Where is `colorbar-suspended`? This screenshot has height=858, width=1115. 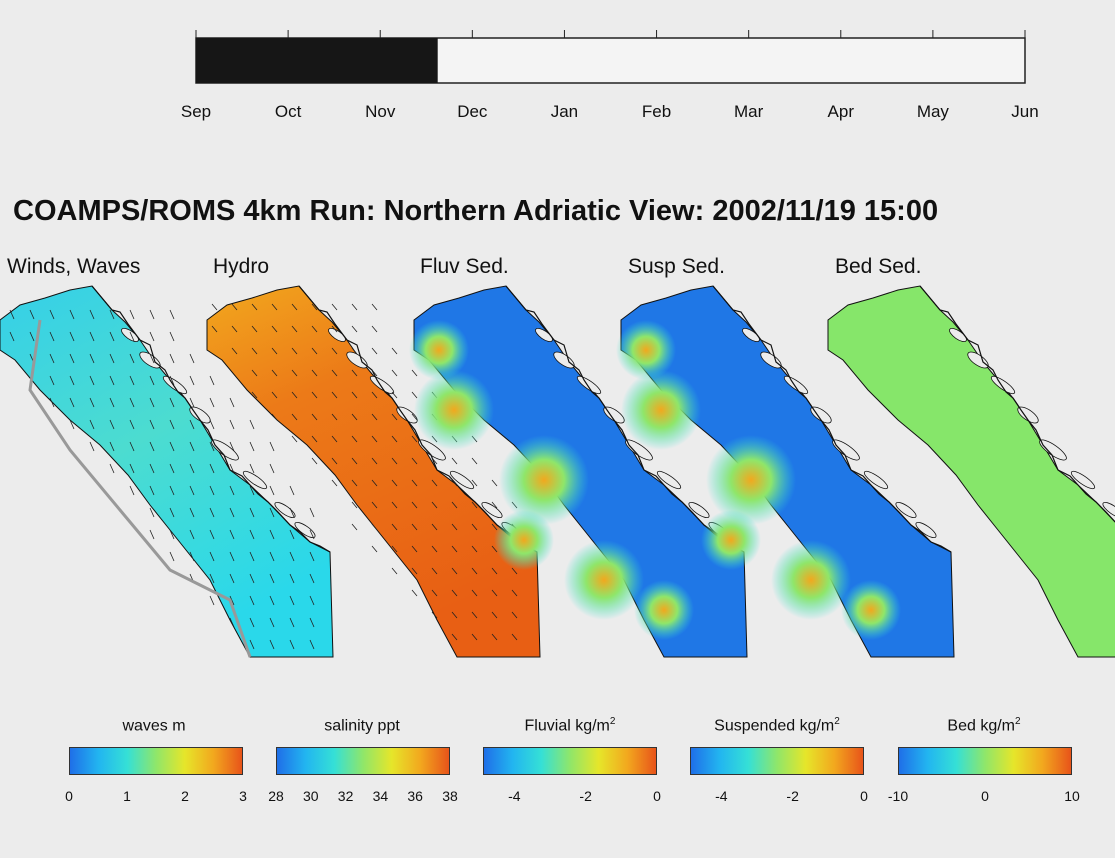
colorbar-suspended is located at coordinates (777, 761).